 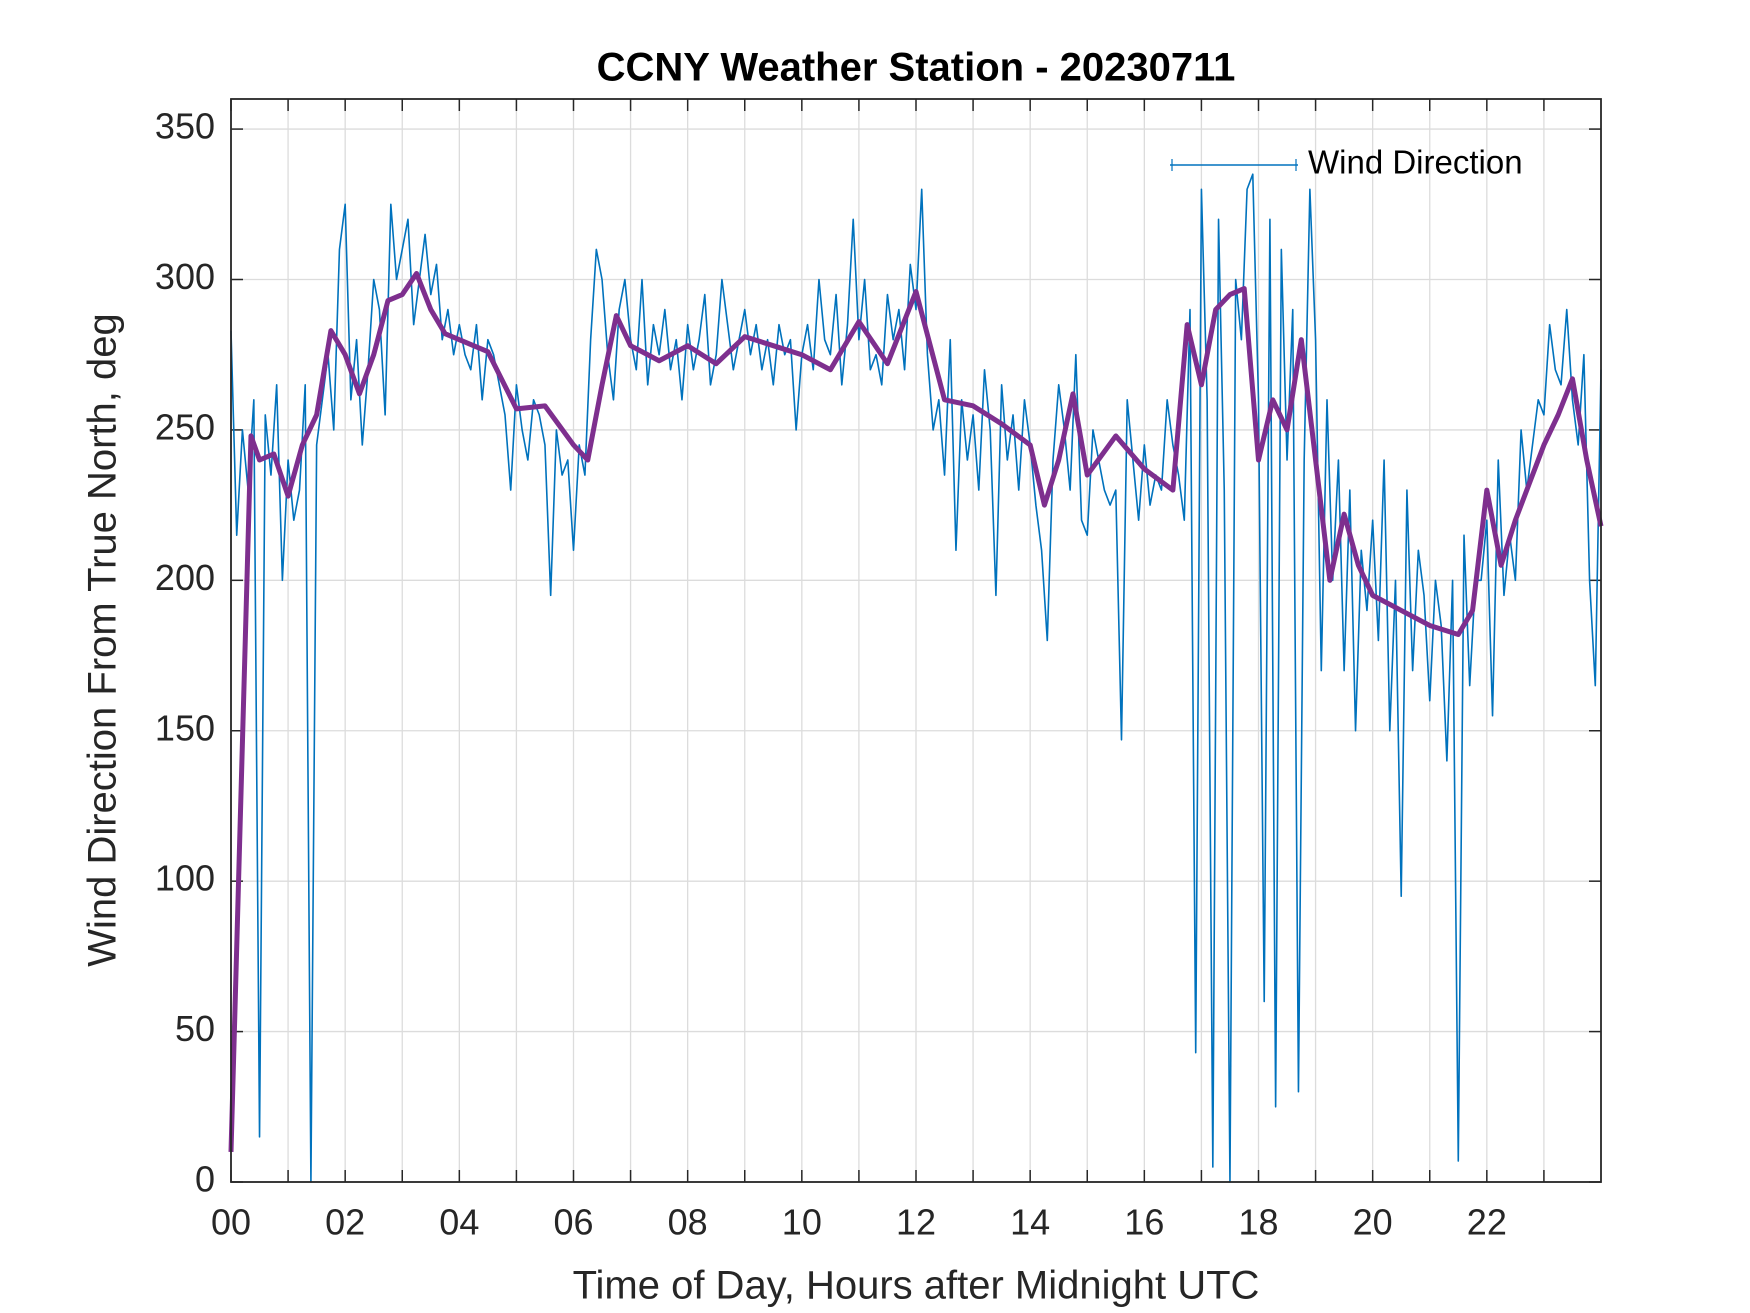 I want to click on x-tick-label: 20, so click(x=1373, y=1222).